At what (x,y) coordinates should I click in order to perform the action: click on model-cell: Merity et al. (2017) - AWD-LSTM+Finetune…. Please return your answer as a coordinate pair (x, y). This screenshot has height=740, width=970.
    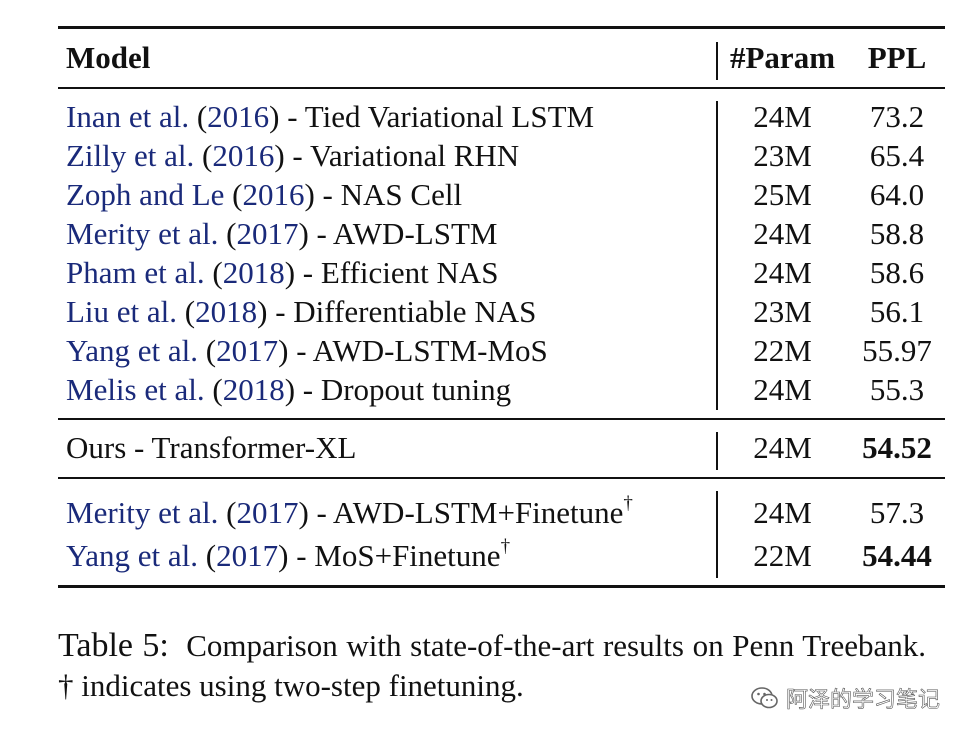
    Looking at the image, I should click on (349, 511).